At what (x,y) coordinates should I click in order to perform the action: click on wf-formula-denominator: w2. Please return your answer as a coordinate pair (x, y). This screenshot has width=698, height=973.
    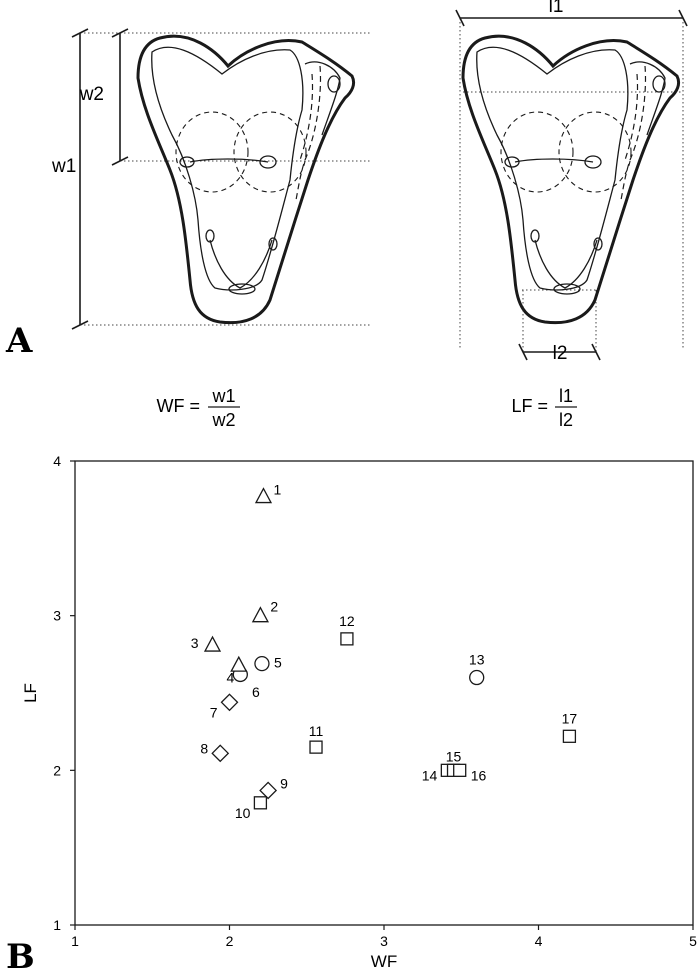
    Looking at the image, I should click on (223, 420).